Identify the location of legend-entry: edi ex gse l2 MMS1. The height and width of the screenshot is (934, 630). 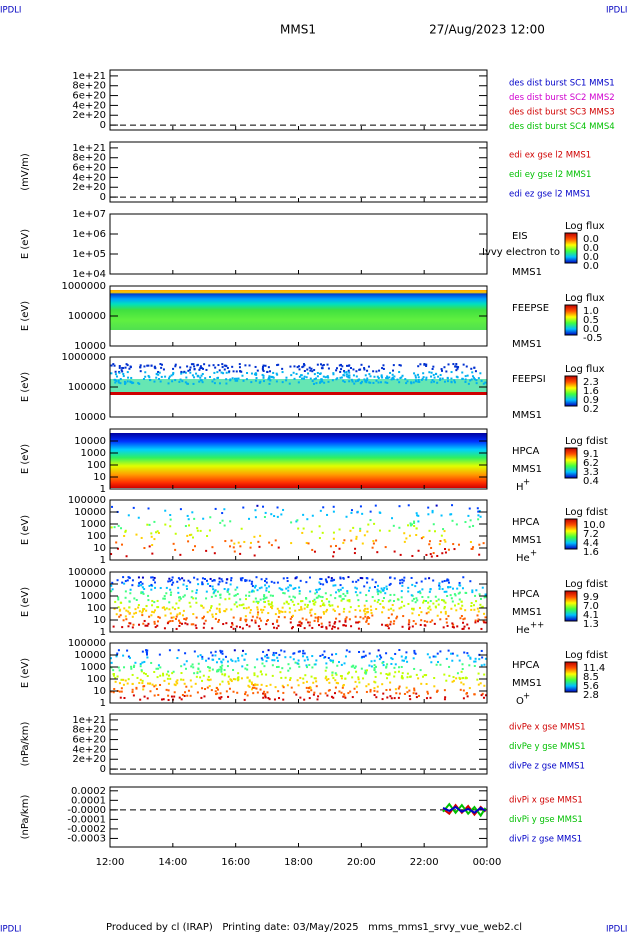
(550, 156).